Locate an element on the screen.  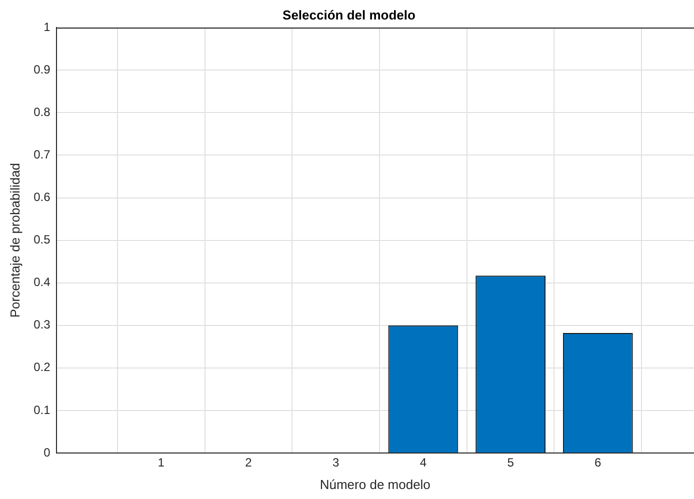
chart-title: Selección del modelo is located at coordinates (349, 14).